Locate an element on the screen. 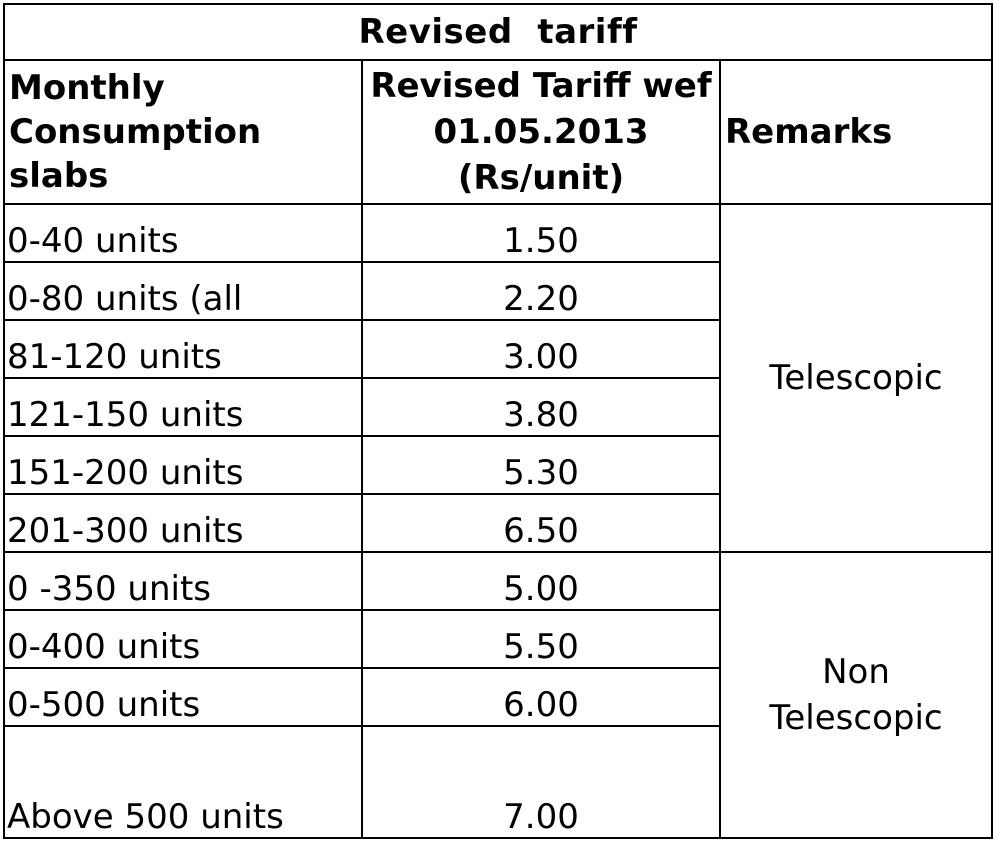  table-row: 81-120 units 3.00 is located at coordinates (497, 349).